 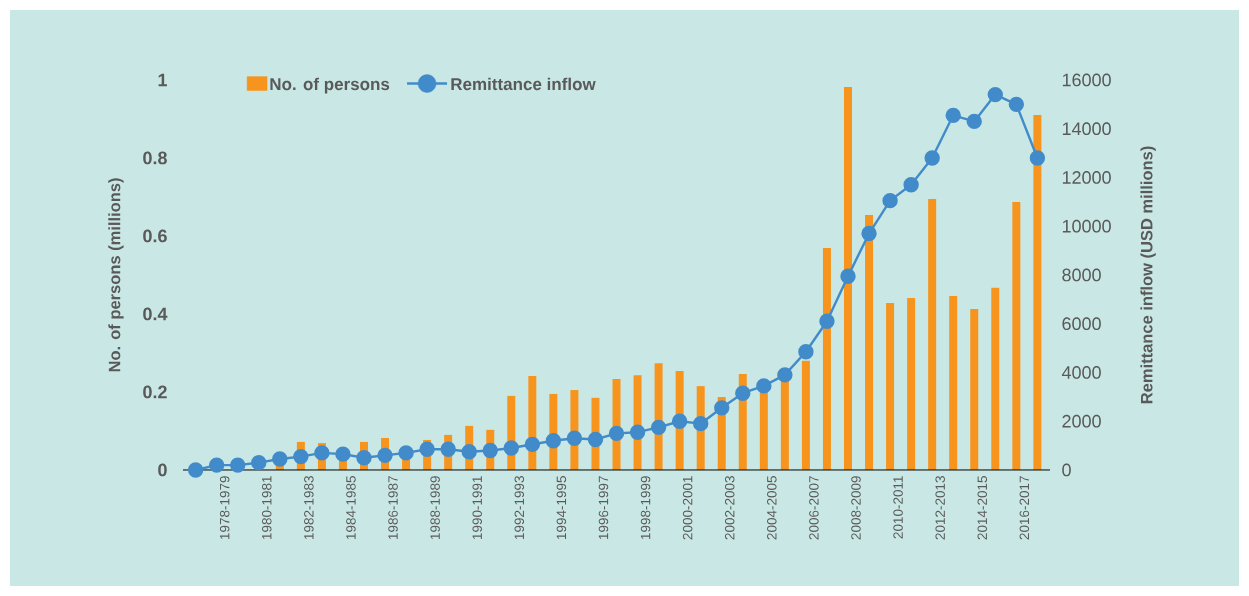 I want to click on x-tick-label: 1990-1991, so click(x=477, y=508).